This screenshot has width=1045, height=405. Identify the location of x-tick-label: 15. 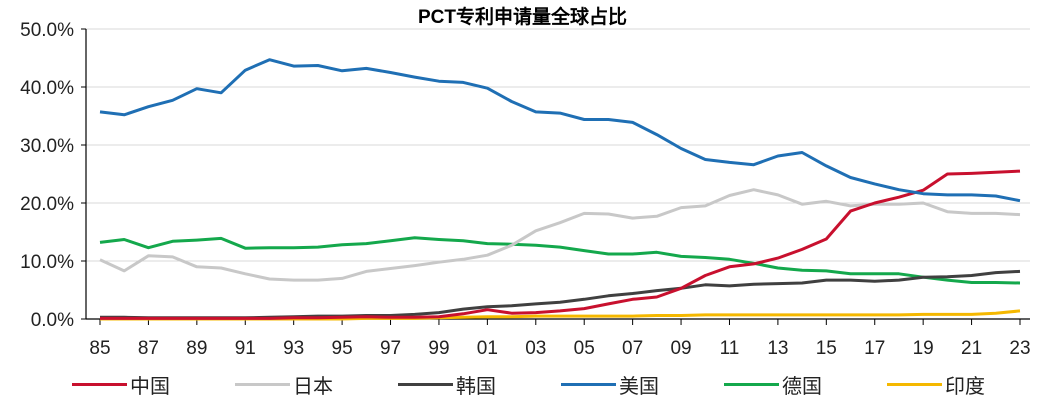
(826, 348).